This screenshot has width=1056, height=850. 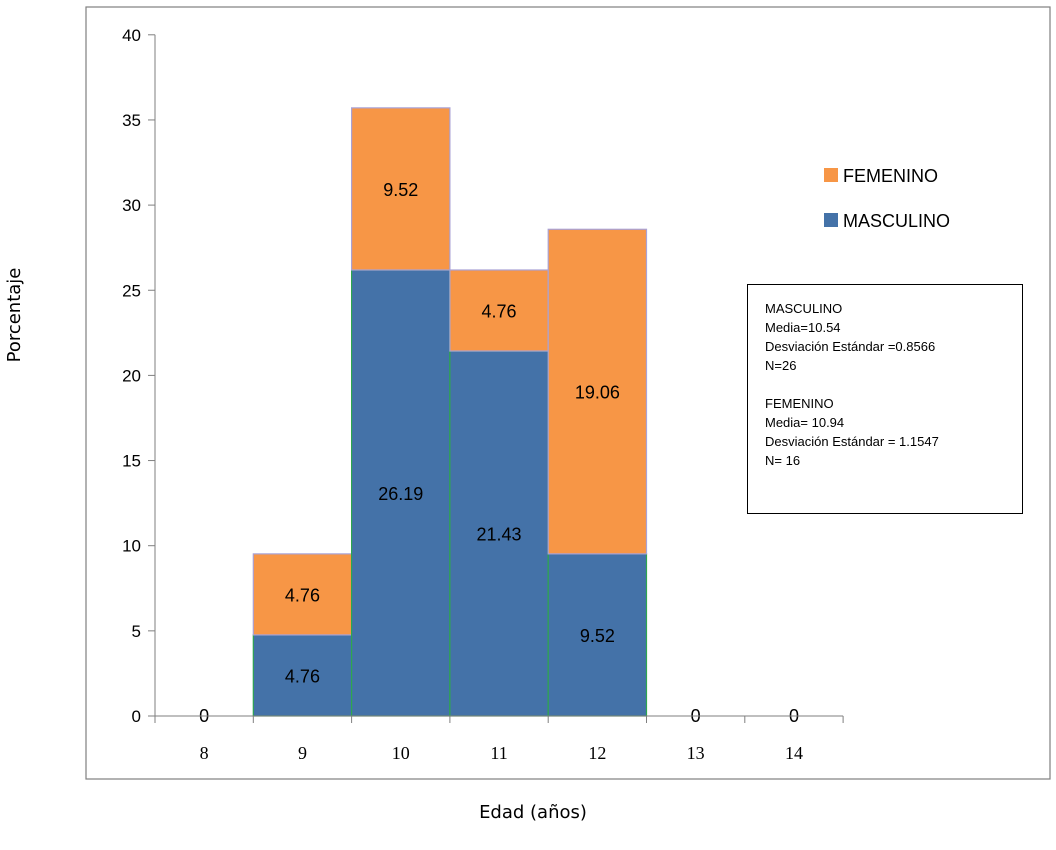 I want to click on stats-male-n: N=26, so click(x=781, y=365).